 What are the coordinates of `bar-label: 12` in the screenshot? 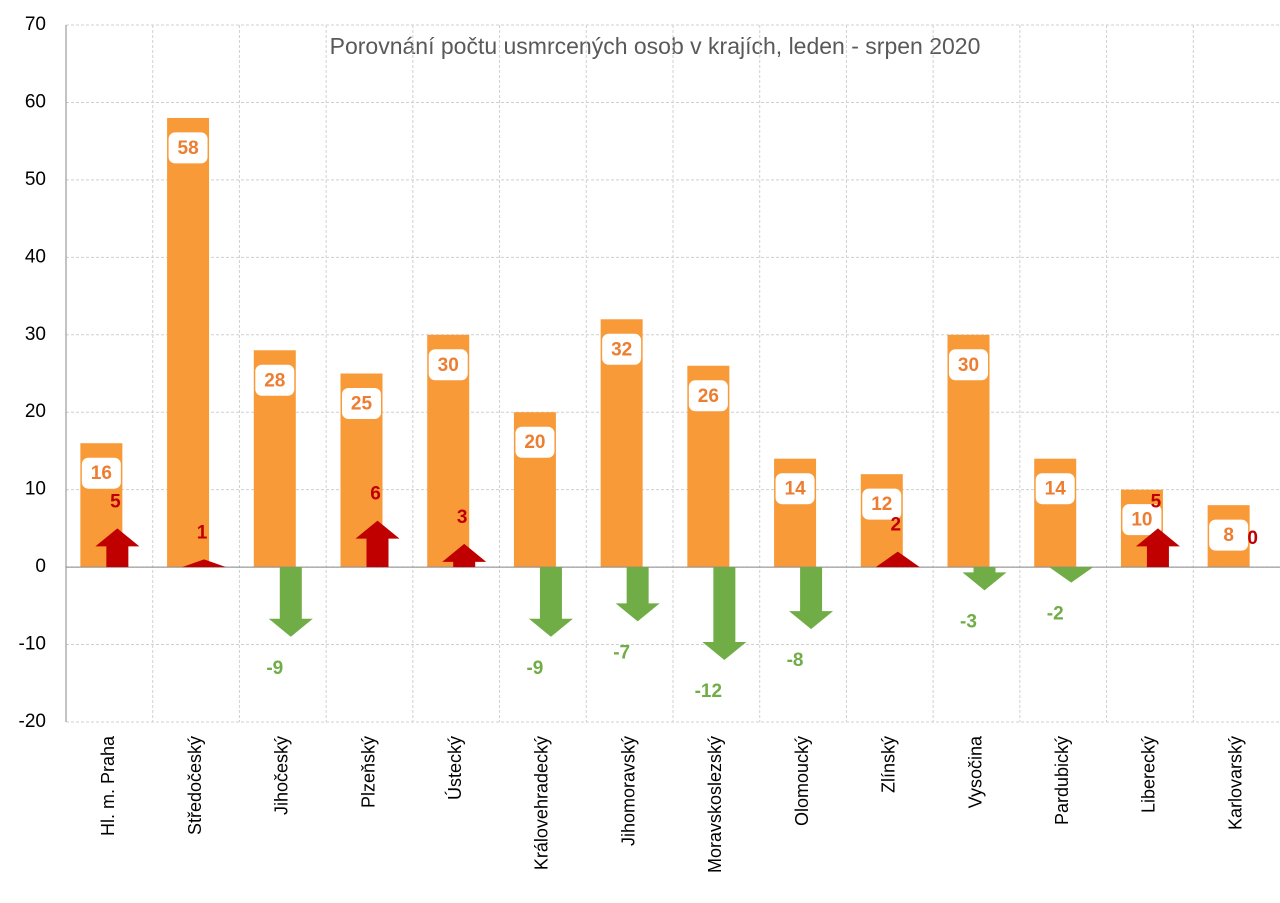 It's located at (881, 504).